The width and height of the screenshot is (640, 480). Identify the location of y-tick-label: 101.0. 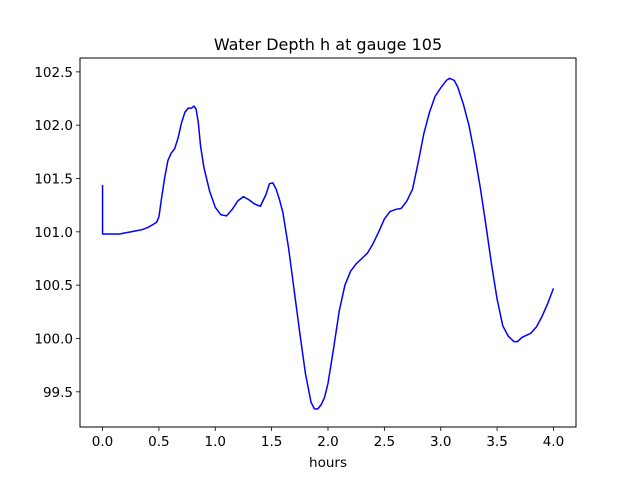
(53, 233).